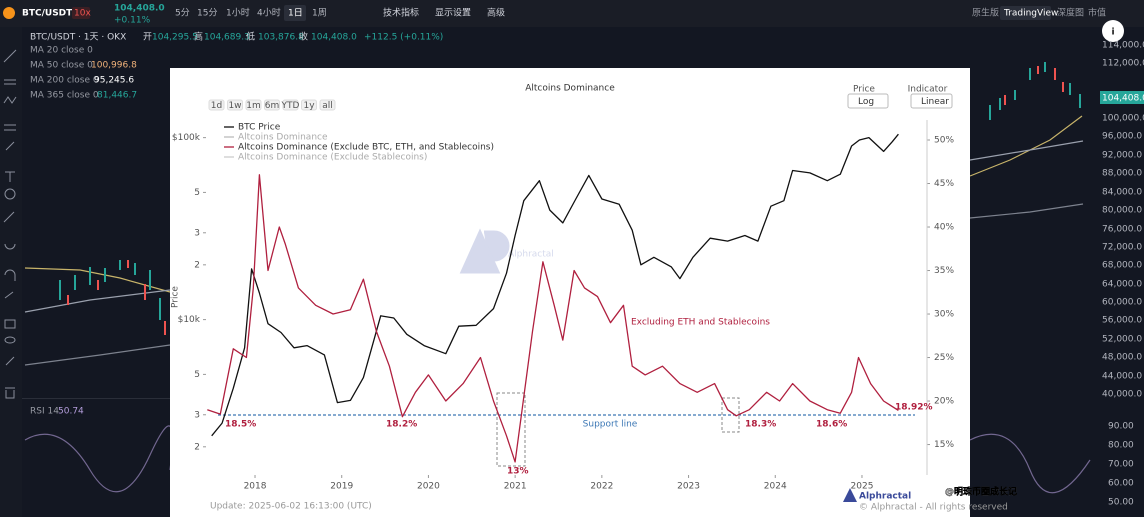 The image size is (1144, 517). I want to click on support-label: Support line, so click(610, 425).